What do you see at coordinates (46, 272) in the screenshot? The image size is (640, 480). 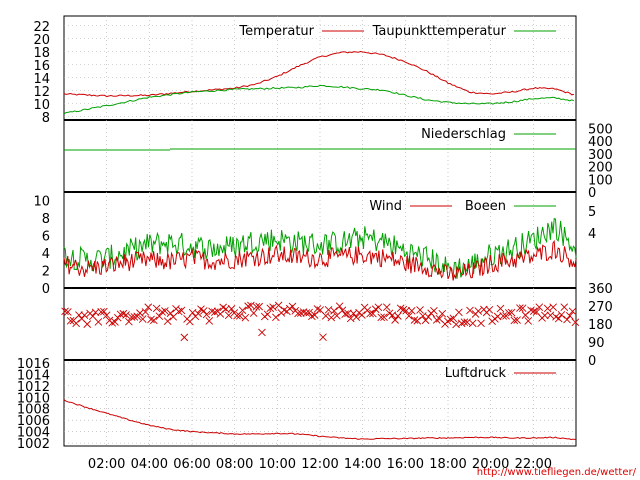 I see `wind-y-tick-label: 2` at bounding box center [46, 272].